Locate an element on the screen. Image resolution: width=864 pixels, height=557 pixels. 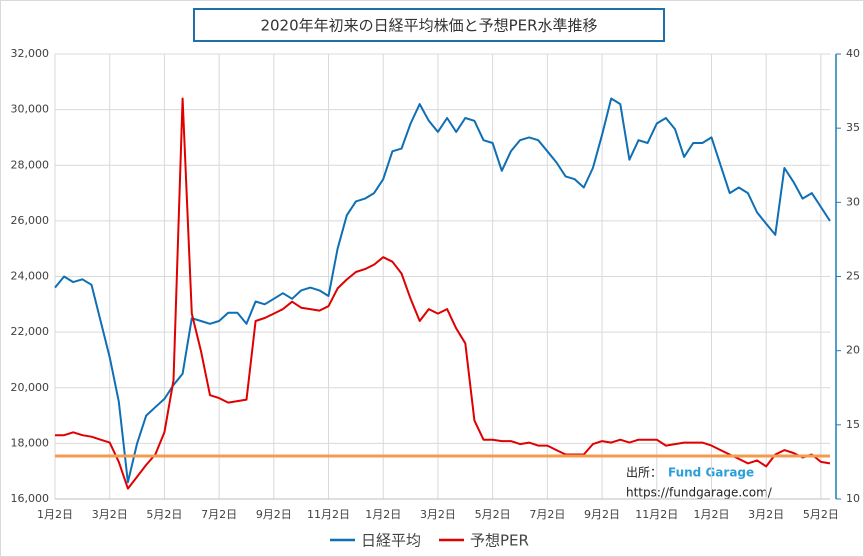
y-tick-label: 32,000 is located at coordinates (30, 53).